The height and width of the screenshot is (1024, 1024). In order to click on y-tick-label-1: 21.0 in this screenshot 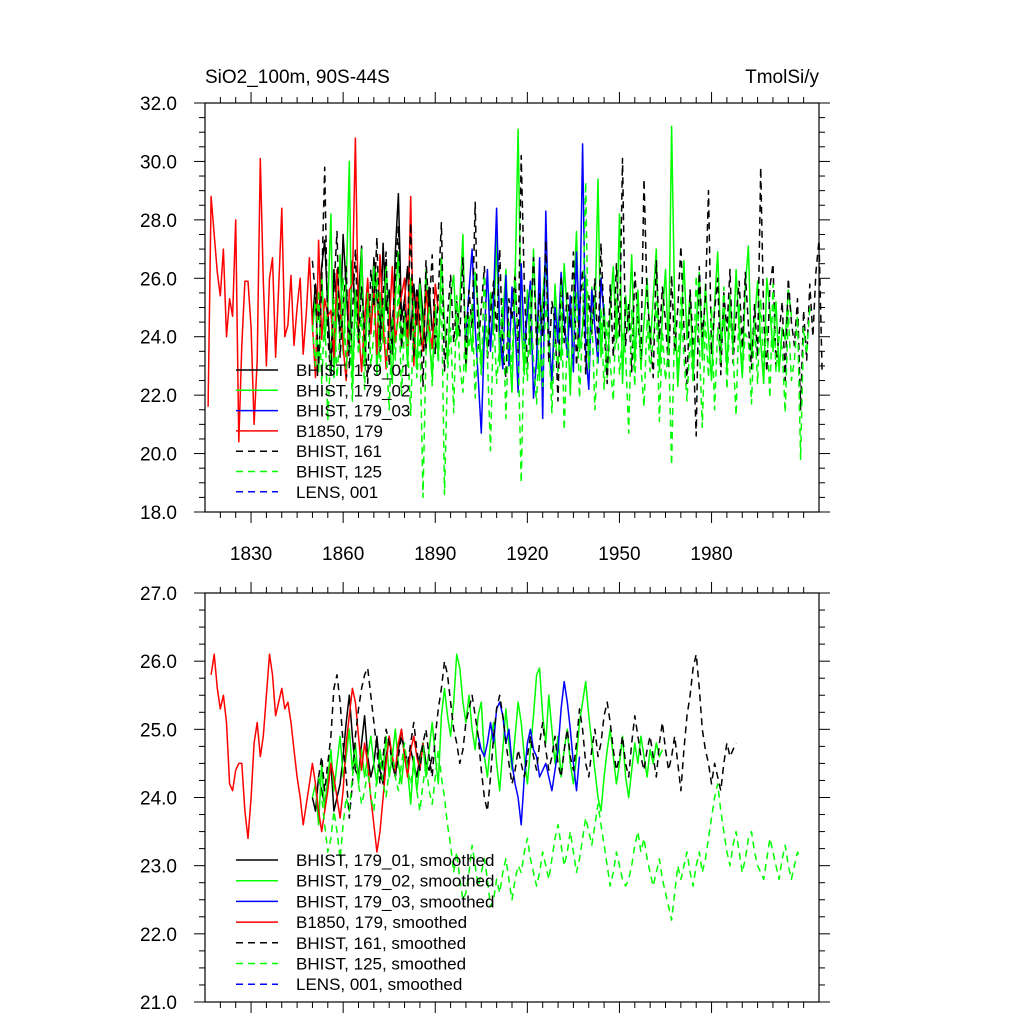, I will do `click(158, 1003)`.